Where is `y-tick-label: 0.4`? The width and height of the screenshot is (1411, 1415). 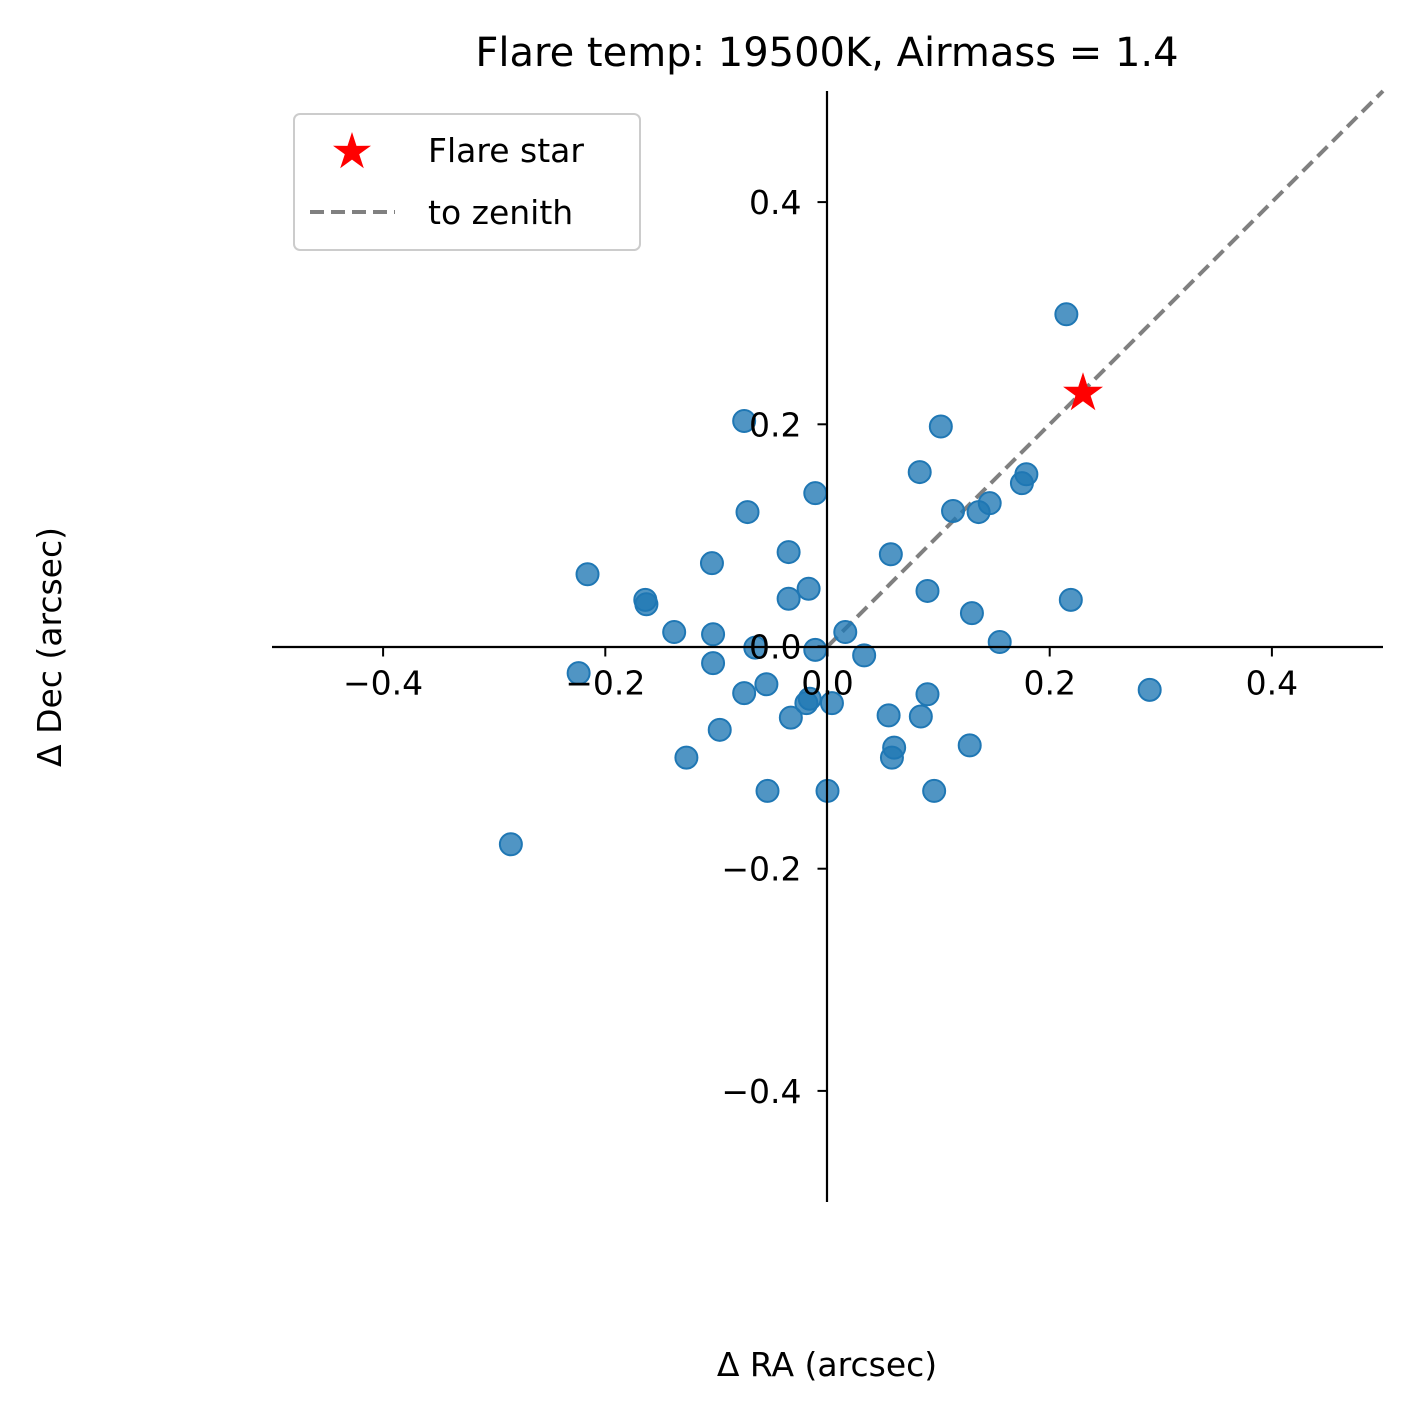
y-tick-label: 0.4 is located at coordinates (775, 202).